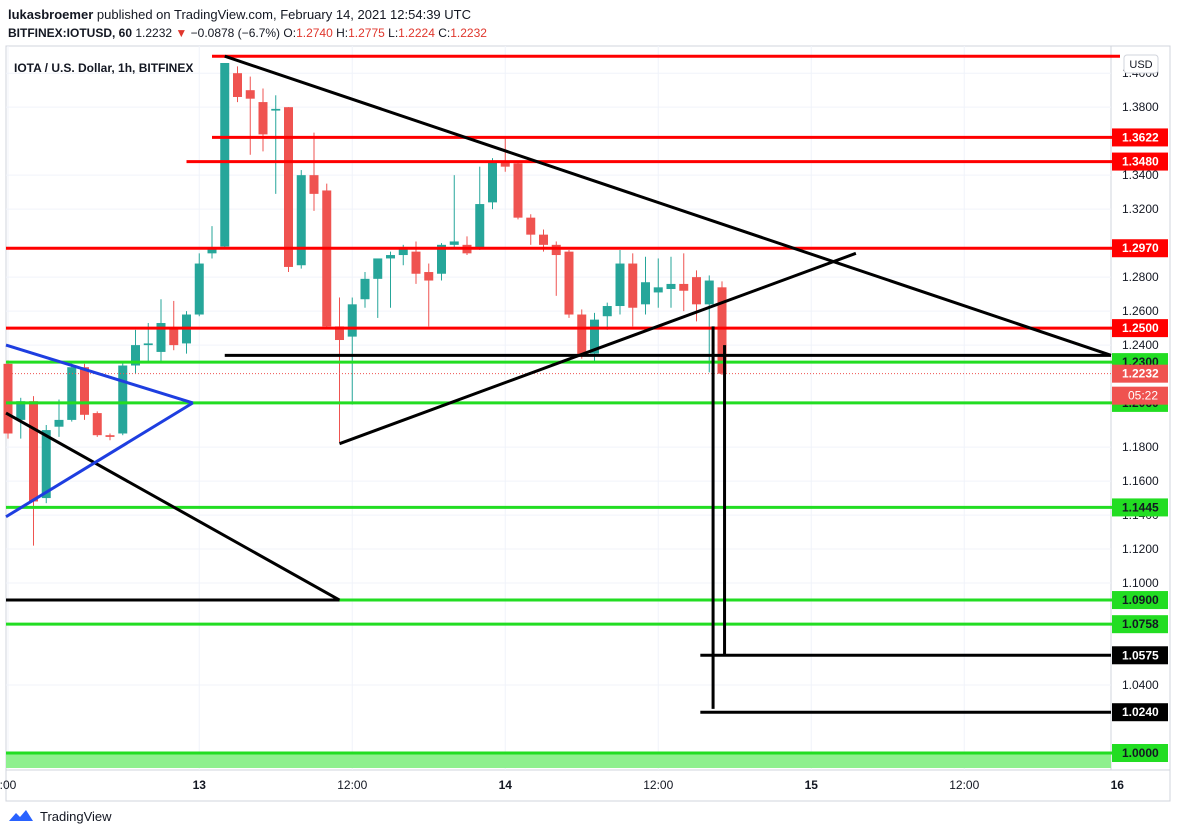 The width and height of the screenshot is (1179, 839). Describe the element at coordinates (51, 14) in the screenshot. I see `author-name: lukasbroemer` at that location.